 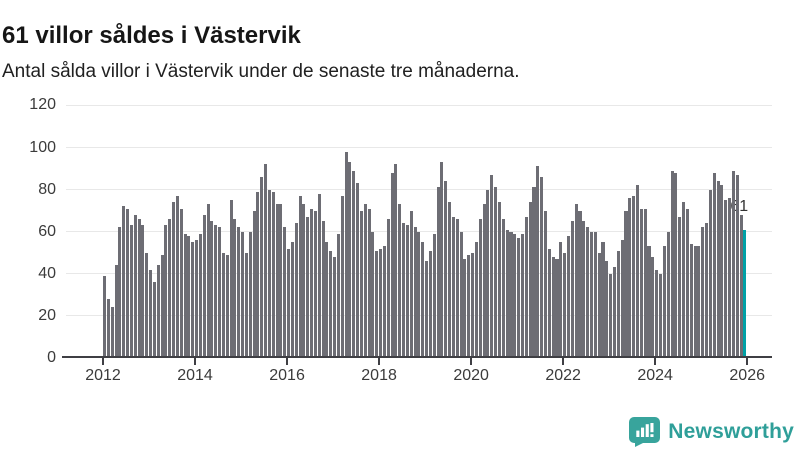 I want to click on y-axis-tick-label: 80, so click(x=47, y=189).